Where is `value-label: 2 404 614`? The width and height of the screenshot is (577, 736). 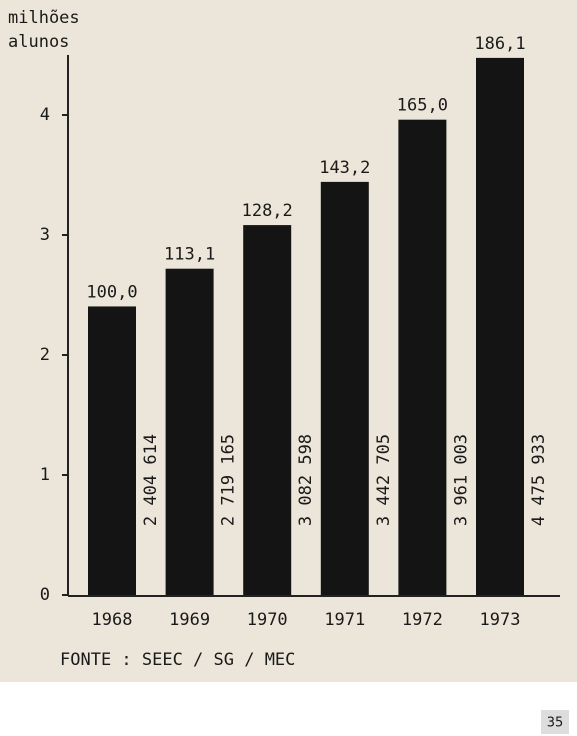 value-label: 2 404 614 is located at coordinates (151, 480).